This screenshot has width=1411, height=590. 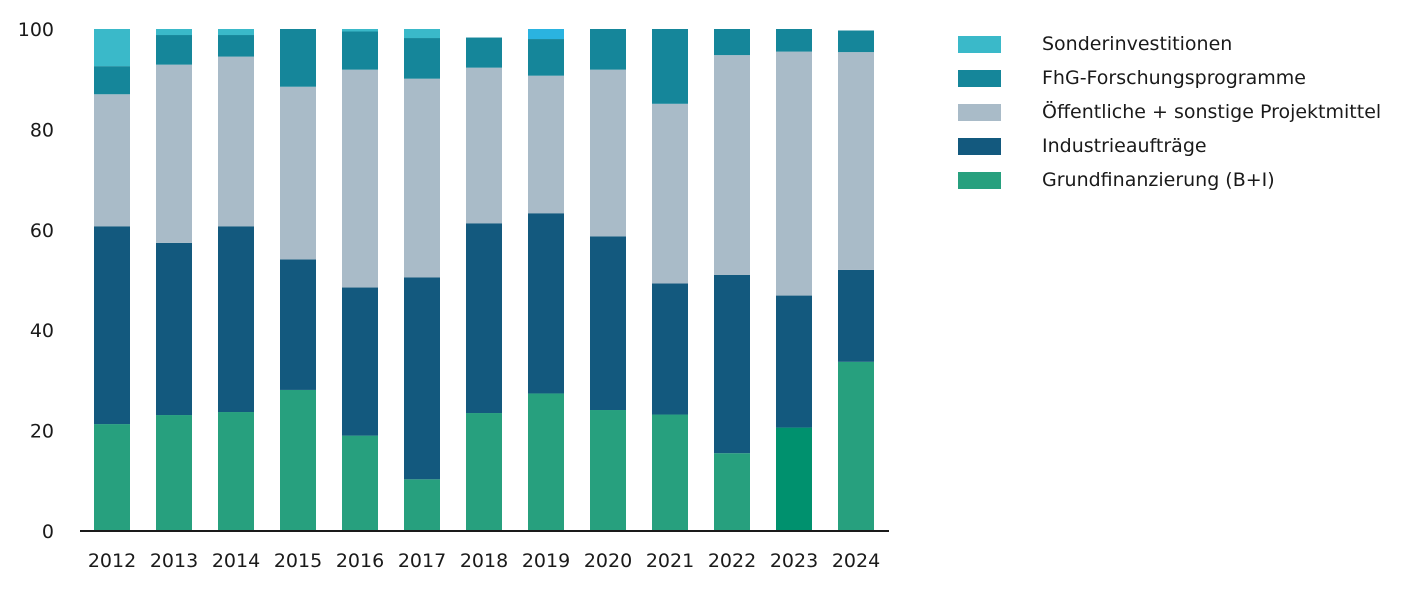 I want to click on legend-label: Industrieaufträge, so click(x=1124, y=146).